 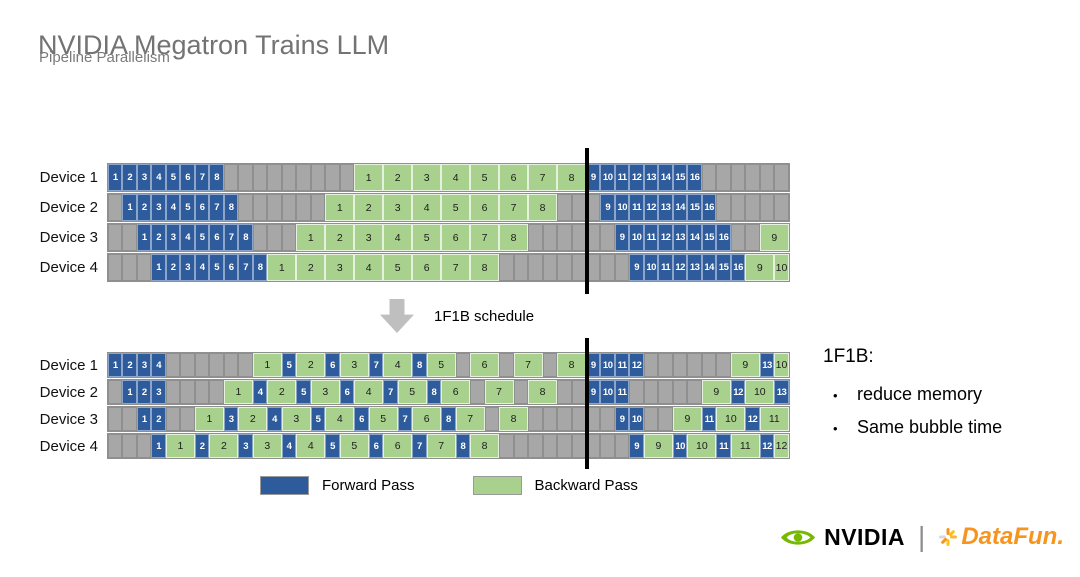 I want to click on forward-cell: 16, so click(x=694, y=177).